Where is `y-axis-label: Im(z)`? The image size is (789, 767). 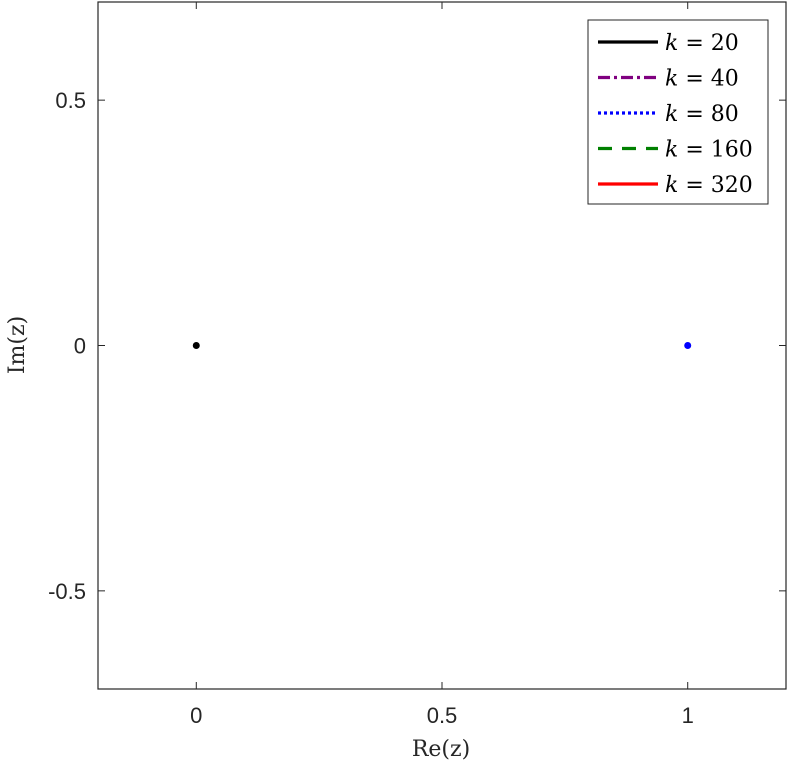 y-axis-label: Im(z) is located at coordinates (17, 345).